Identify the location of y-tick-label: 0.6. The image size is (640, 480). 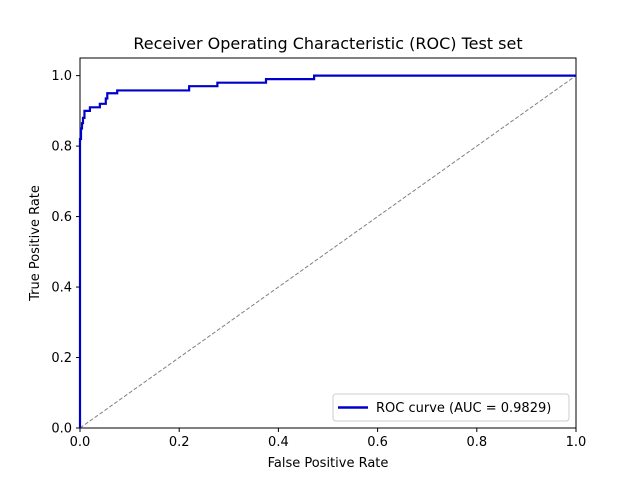
(61, 217).